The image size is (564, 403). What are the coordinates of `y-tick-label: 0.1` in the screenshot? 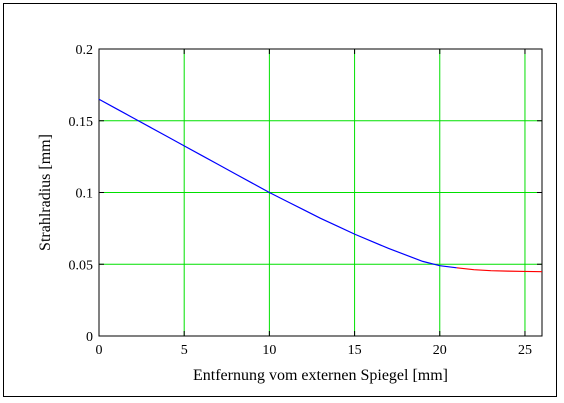 It's located at (85, 194).